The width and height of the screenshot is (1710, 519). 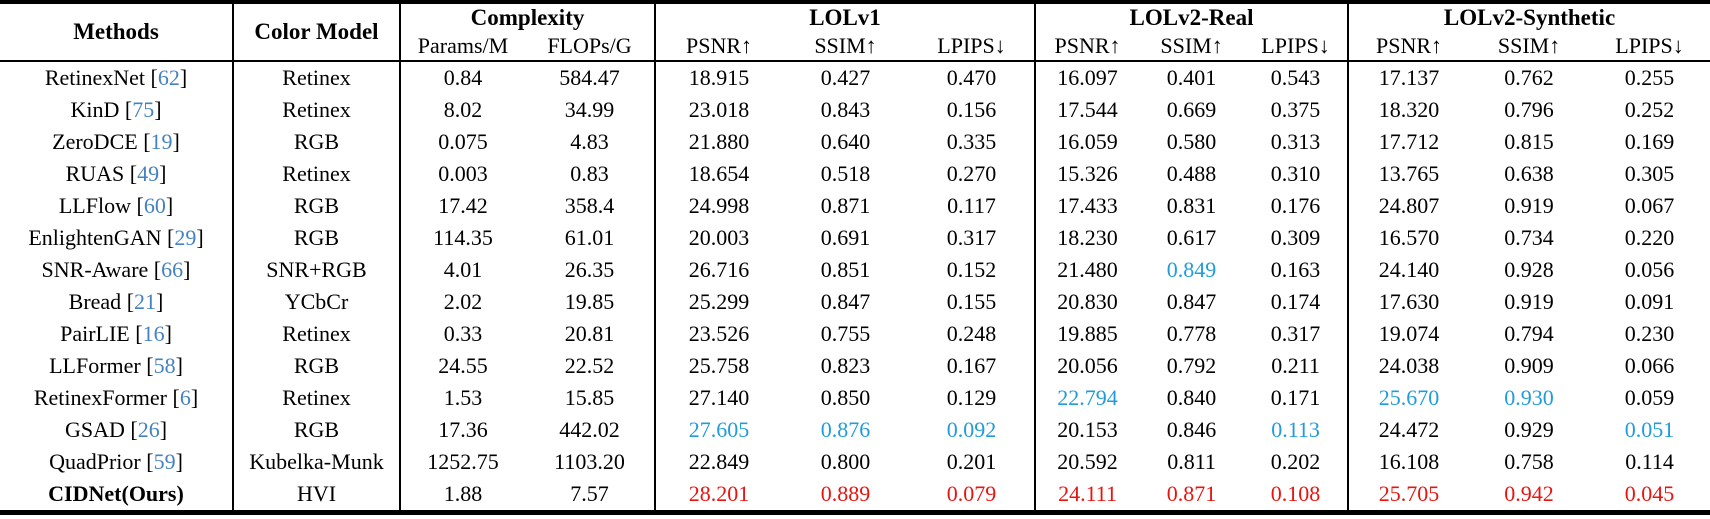 What do you see at coordinates (718, 238) in the screenshot?
I see `metric-cell: 20.003` at bounding box center [718, 238].